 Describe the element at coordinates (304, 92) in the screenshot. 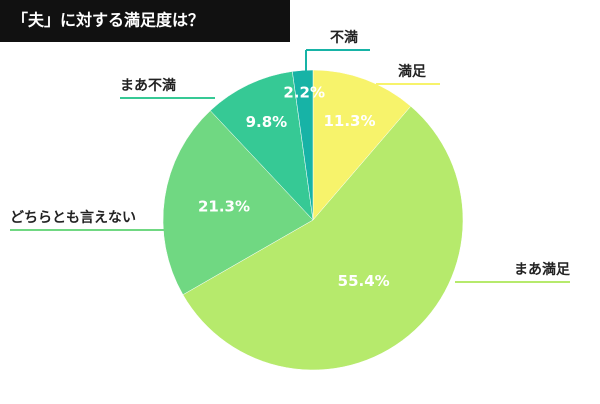

I see `value-label: 2.2%` at that location.